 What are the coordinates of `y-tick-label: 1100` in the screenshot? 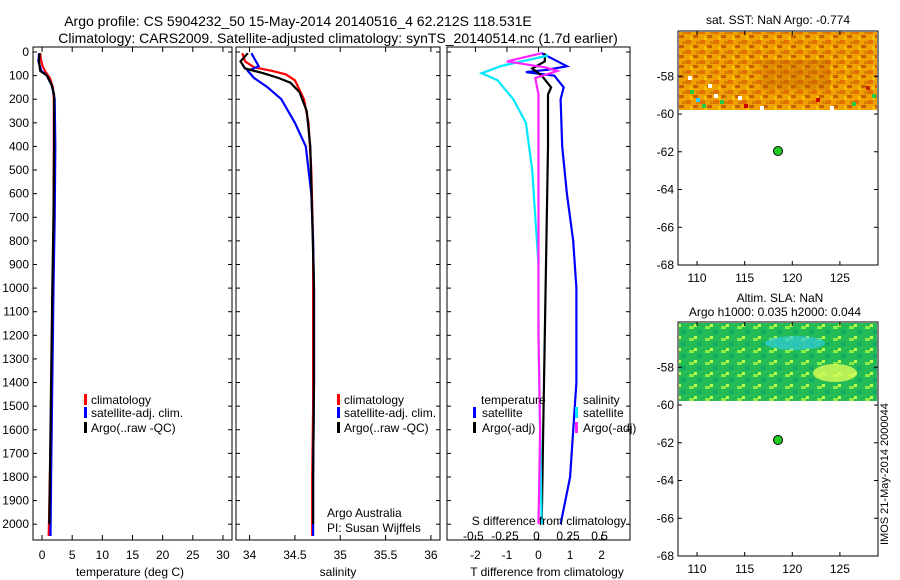 It's located at (16, 312).